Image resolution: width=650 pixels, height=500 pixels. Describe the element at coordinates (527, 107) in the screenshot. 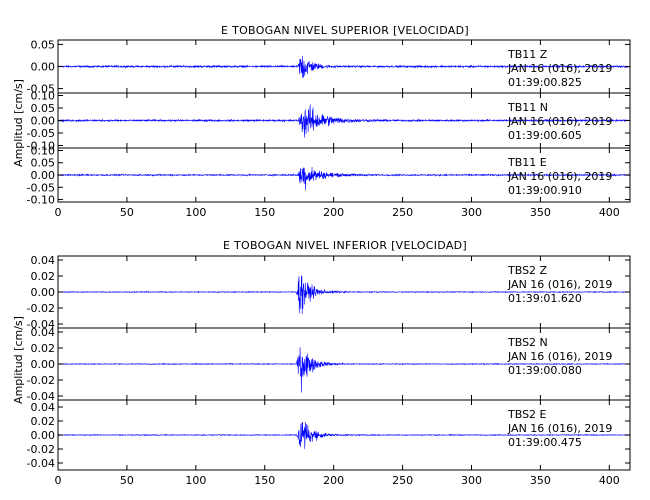

I see `station-info-line: TB11 N` at that location.